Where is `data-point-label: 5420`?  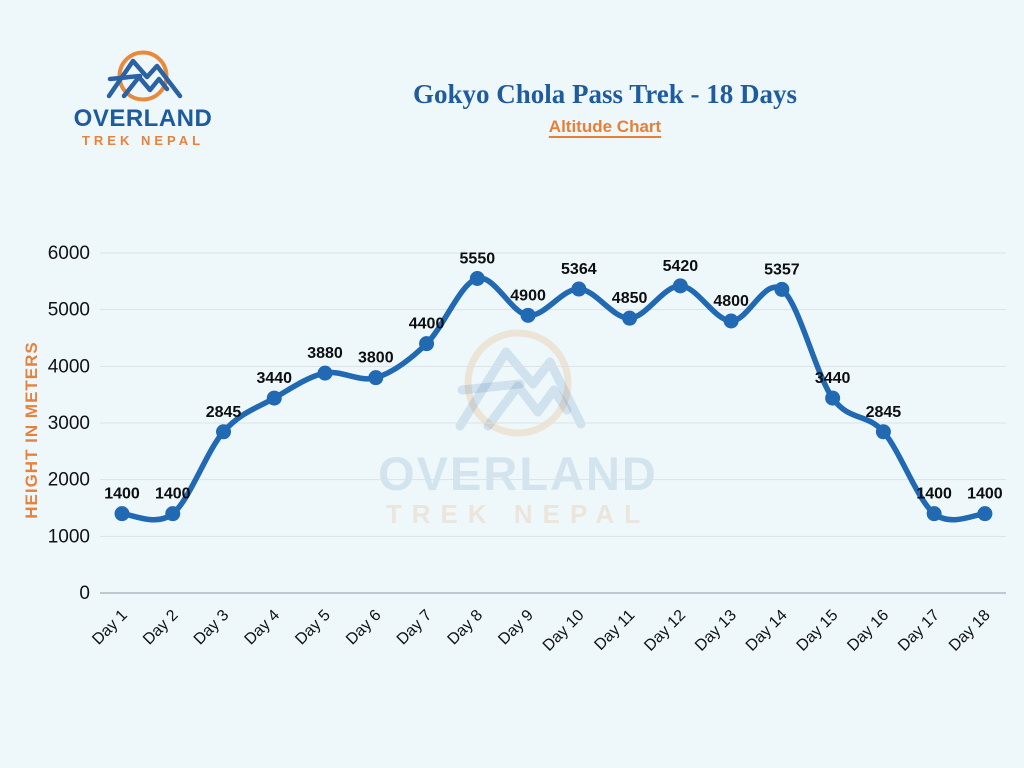 data-point-label: 5420 is located at coordinates (681, 266).